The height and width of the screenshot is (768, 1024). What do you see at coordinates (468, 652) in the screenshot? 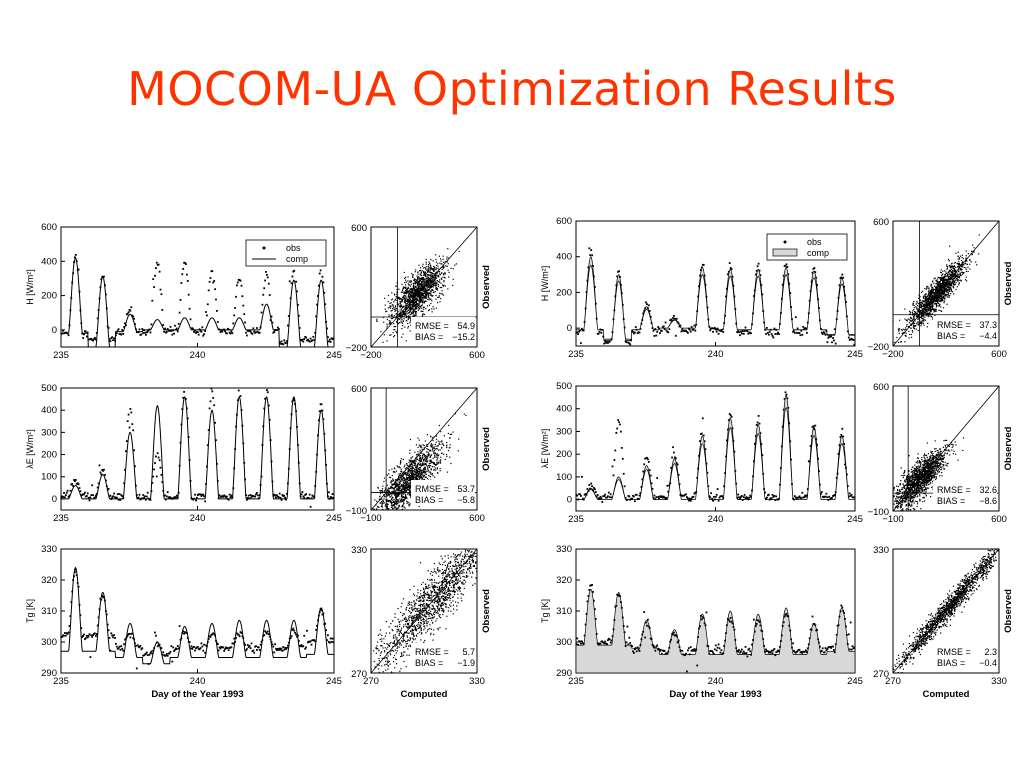
I see `stat-value: 5.7` at bounding box center [468, 652].